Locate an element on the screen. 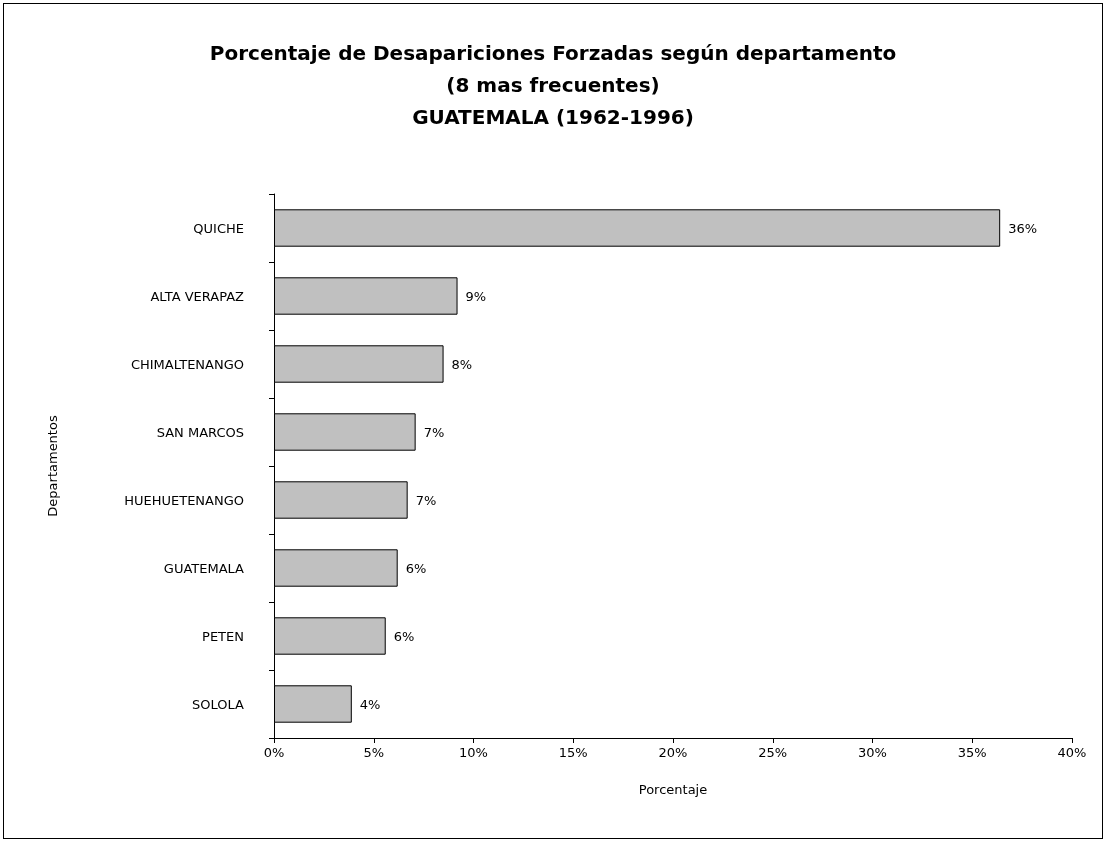  y-tick-label: CHIMALTENANGO is located at coordinates (187, 364).